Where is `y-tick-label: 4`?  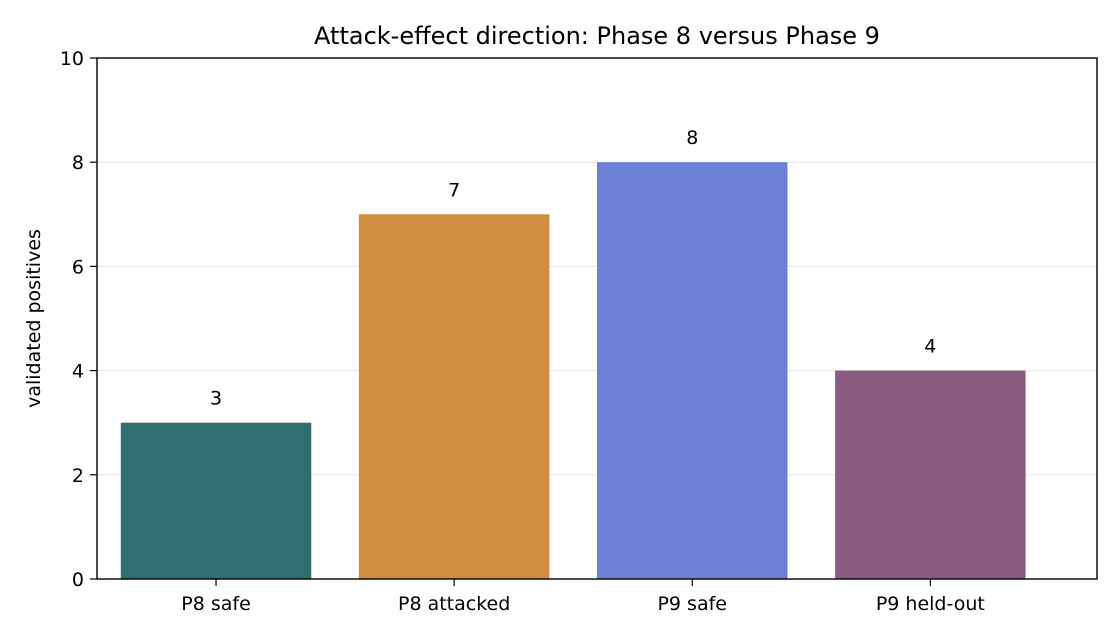
y-tick-label: 4 is located at coordinates (78, 372).